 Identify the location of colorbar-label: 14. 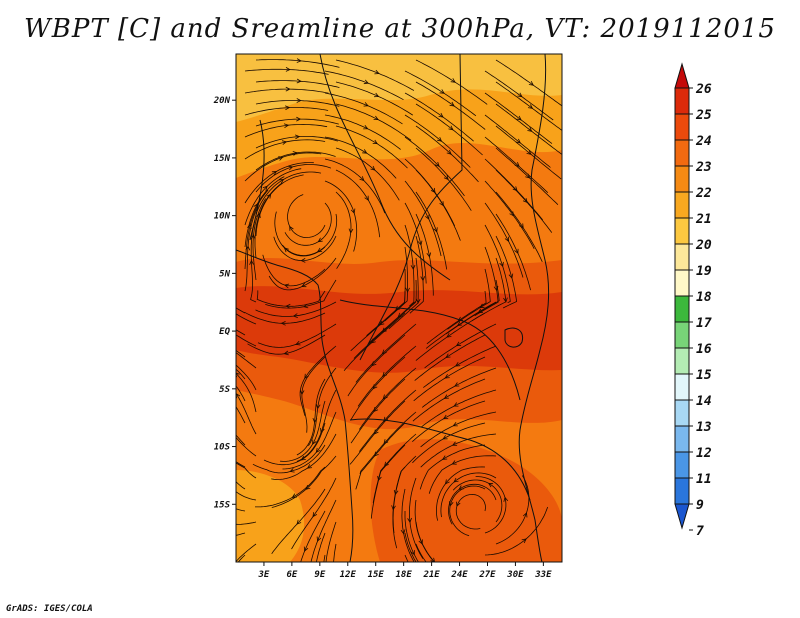
(704, 401).